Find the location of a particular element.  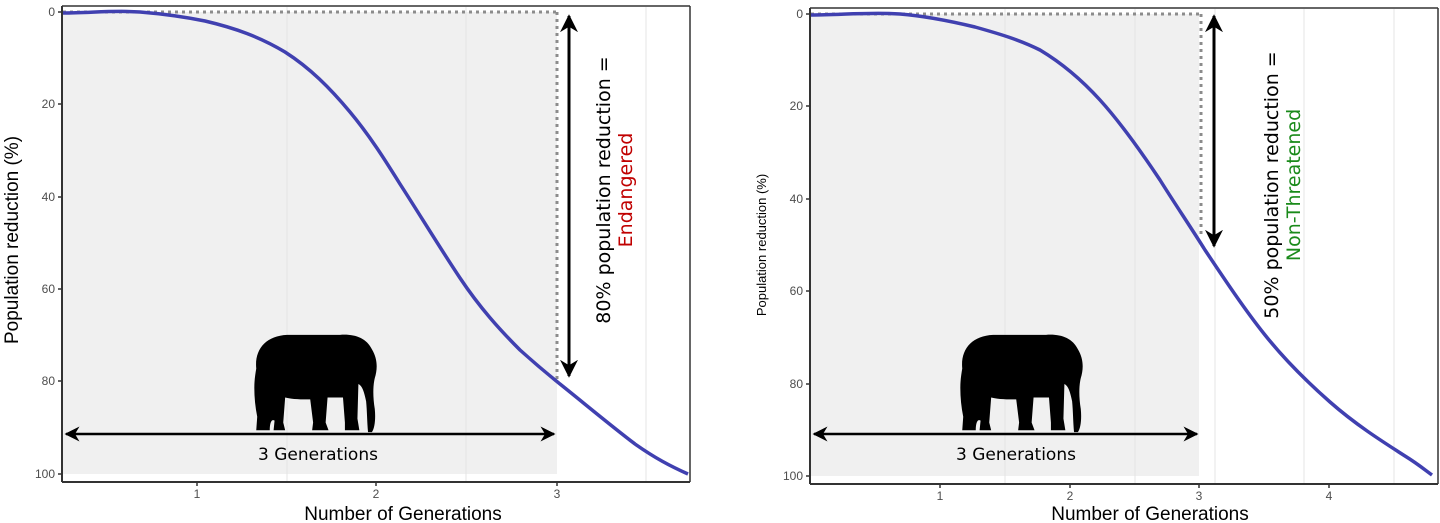

left-y-tick-100: 100 is located at coordinates (45, 474).